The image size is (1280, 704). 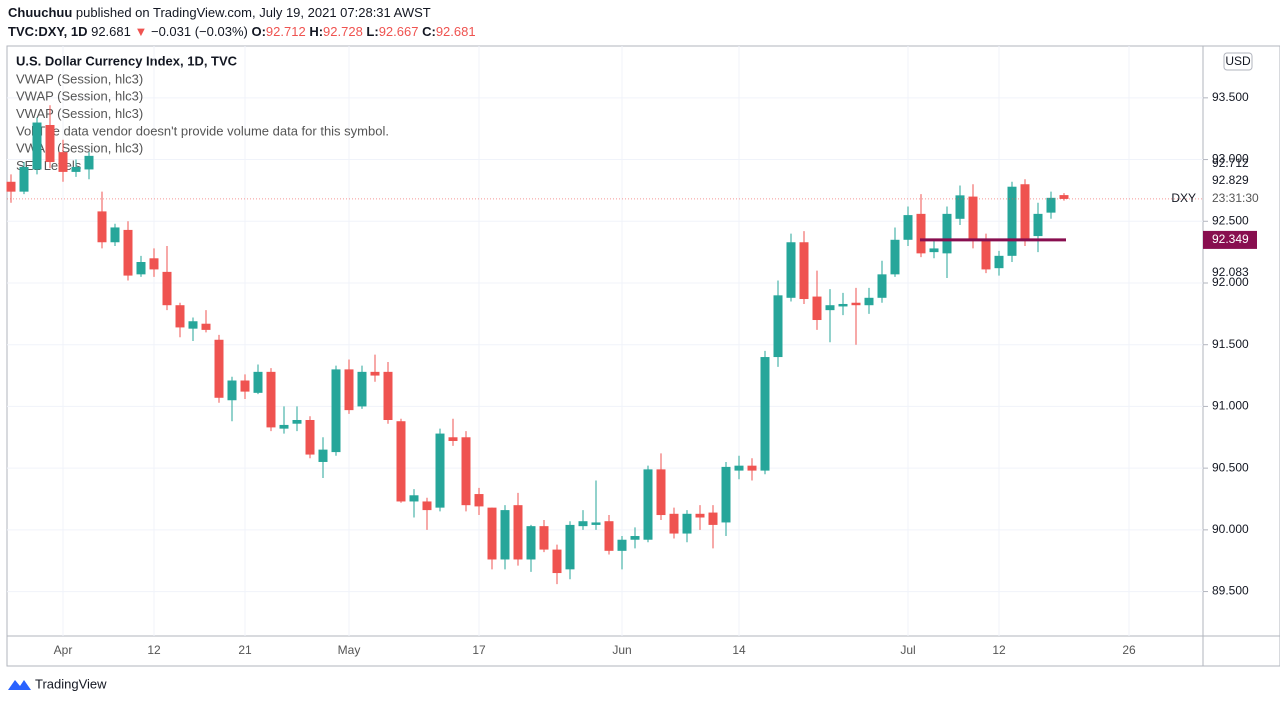 I want to click on c-key: C:, so click(x=429, y=31).